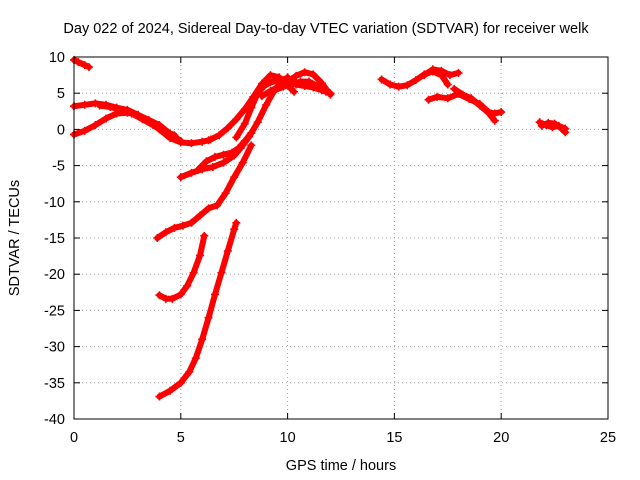 This screenshot has width=640, height=480. Describe the element at coordinates (54, 420) in the screenshot. I see `y-tick-label: -40` at that location.